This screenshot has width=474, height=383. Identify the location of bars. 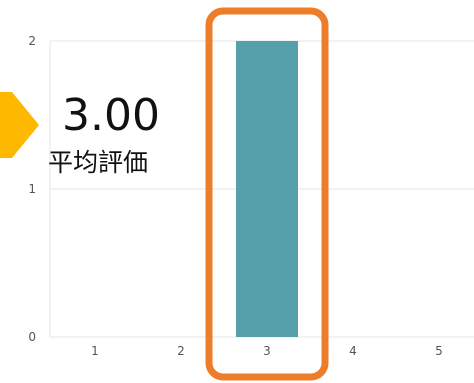
(267, 189).